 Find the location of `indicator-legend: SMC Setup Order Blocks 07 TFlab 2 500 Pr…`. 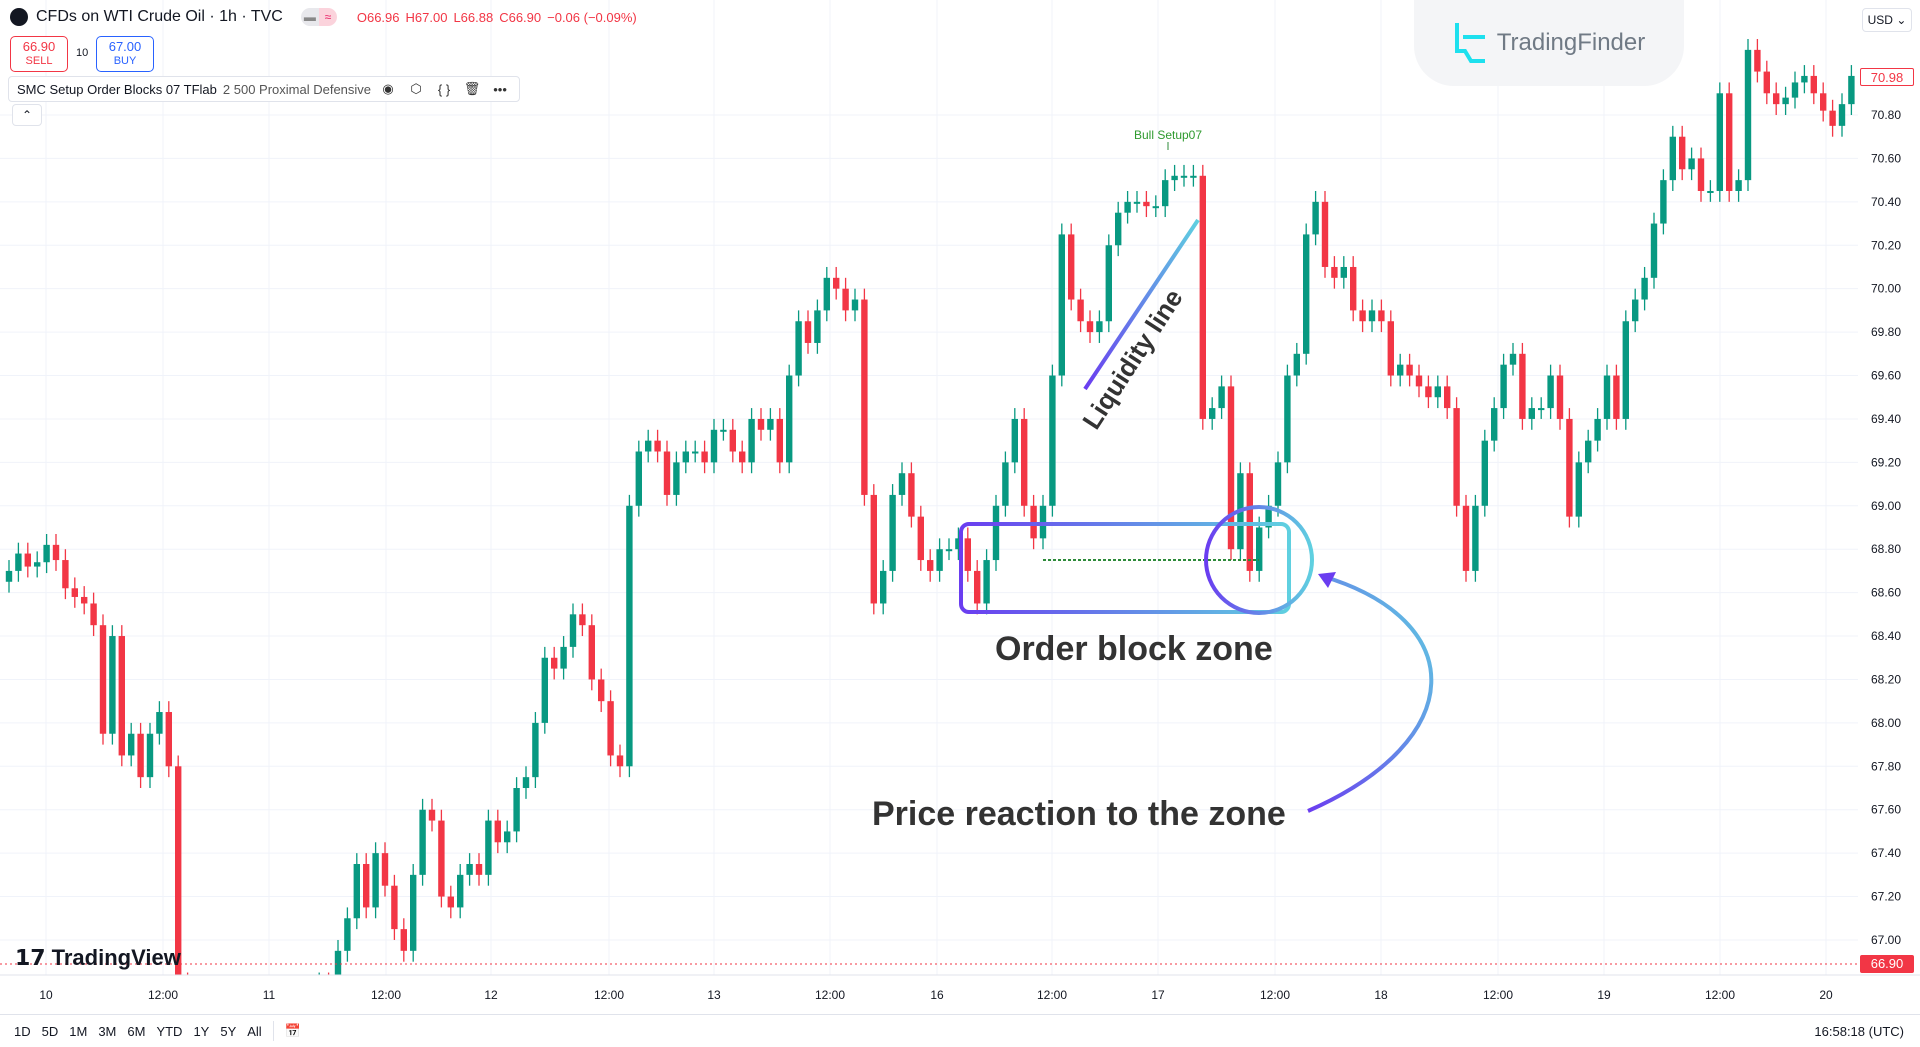

indicator-legend: SMC Setup Order Blocks 07 TFlab 2 500 Pr… is located at coordinates (264, 89).